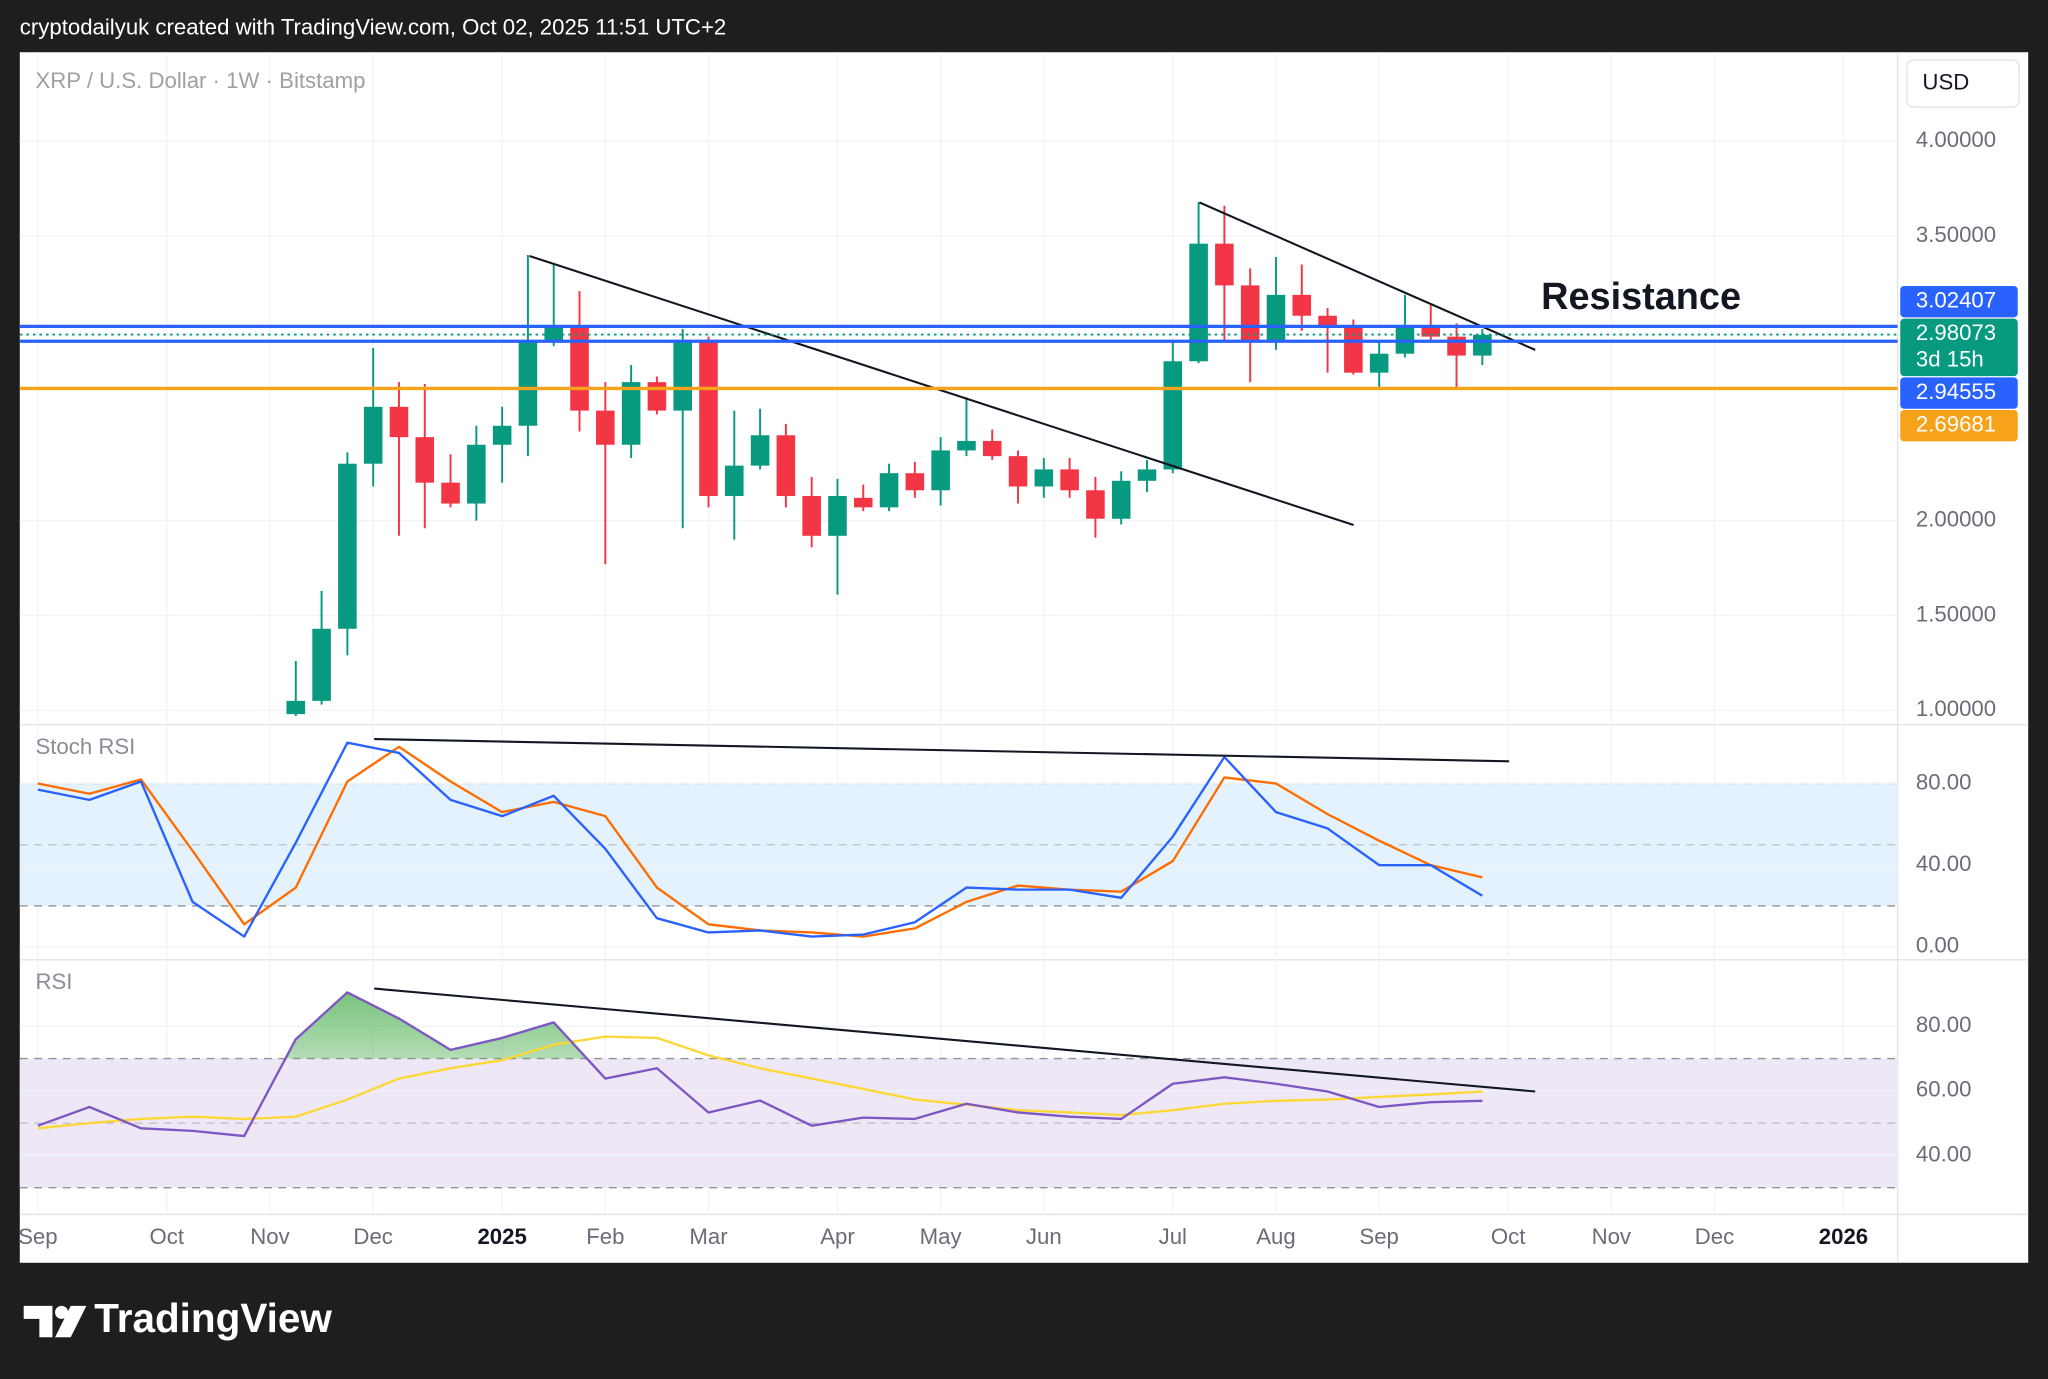 The image size is (2048, 1379). What do you see at coordinates (1641, 297) in the screenshot?
I see `annotation: Resistance` at bounding box center [1641, 297].